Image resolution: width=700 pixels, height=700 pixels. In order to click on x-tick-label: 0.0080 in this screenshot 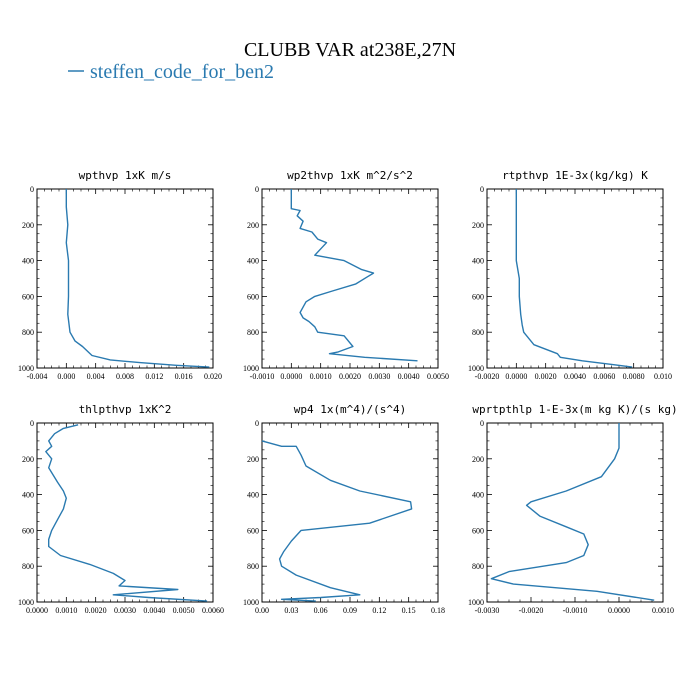, I will do `click(634, 376)`.